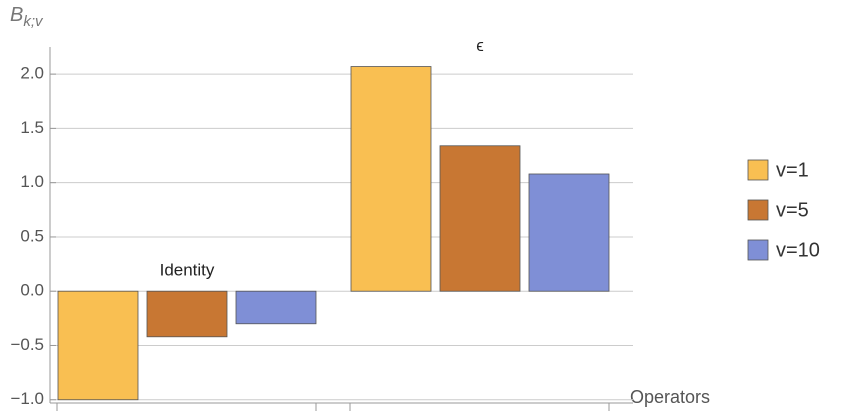  I want to click on y-axis-label: Bk;v, so click(27, 17).